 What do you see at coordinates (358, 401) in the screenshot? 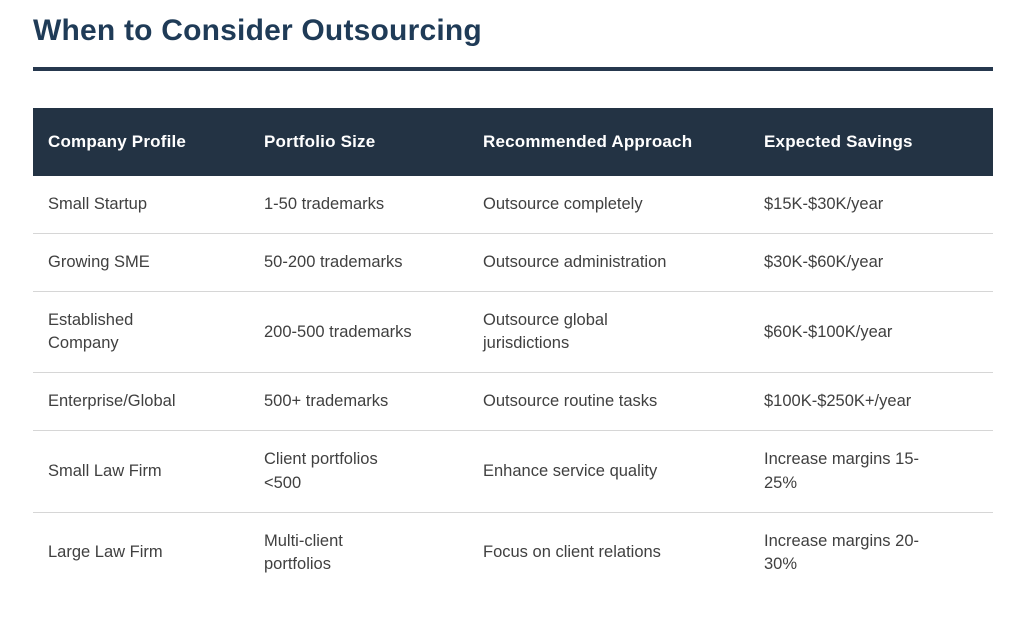
I see `cell-portfolio-size: 500+ trademarks` at bounding box center [358, 401].